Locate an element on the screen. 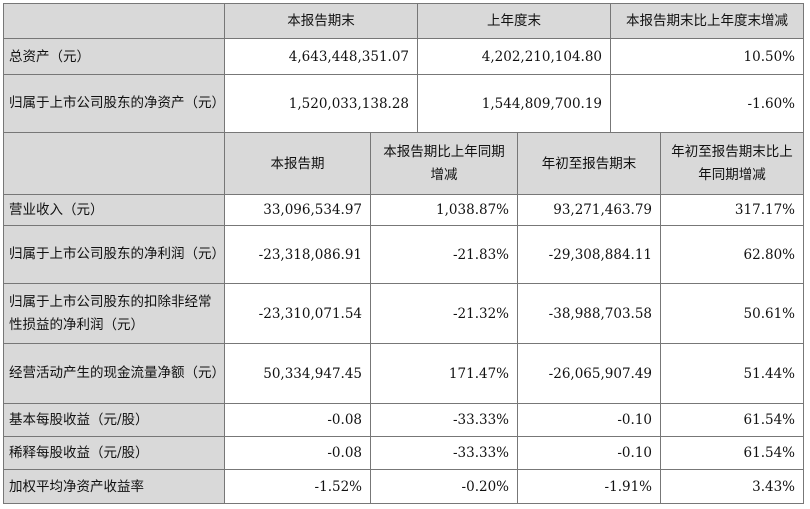 This screenshot has height=509, width=810. row-label-net-assets: 归属于上市公司股东的净资产（元） is located at coordinates (114, 104).